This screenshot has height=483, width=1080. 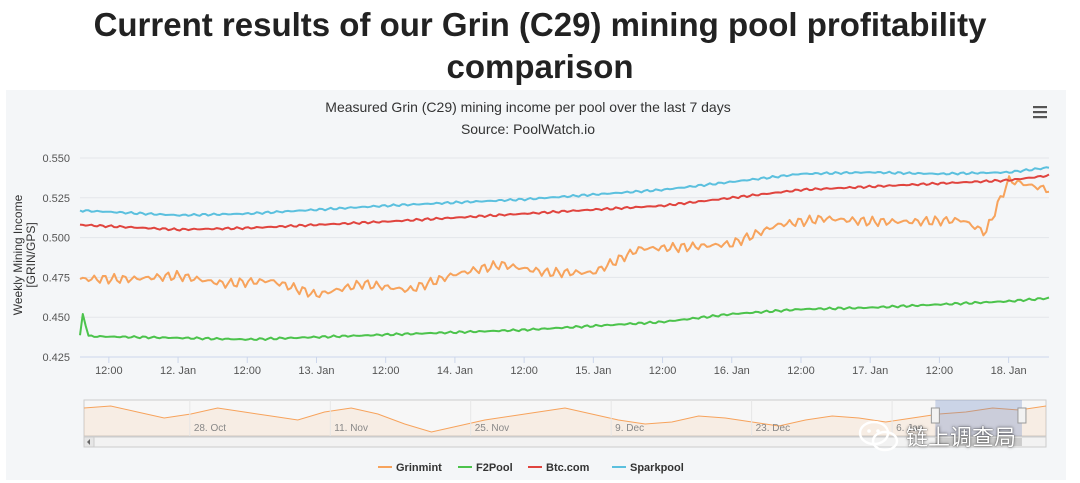 I want to click on x-tick-label: 16. Jan, so click(x=732, y=371).